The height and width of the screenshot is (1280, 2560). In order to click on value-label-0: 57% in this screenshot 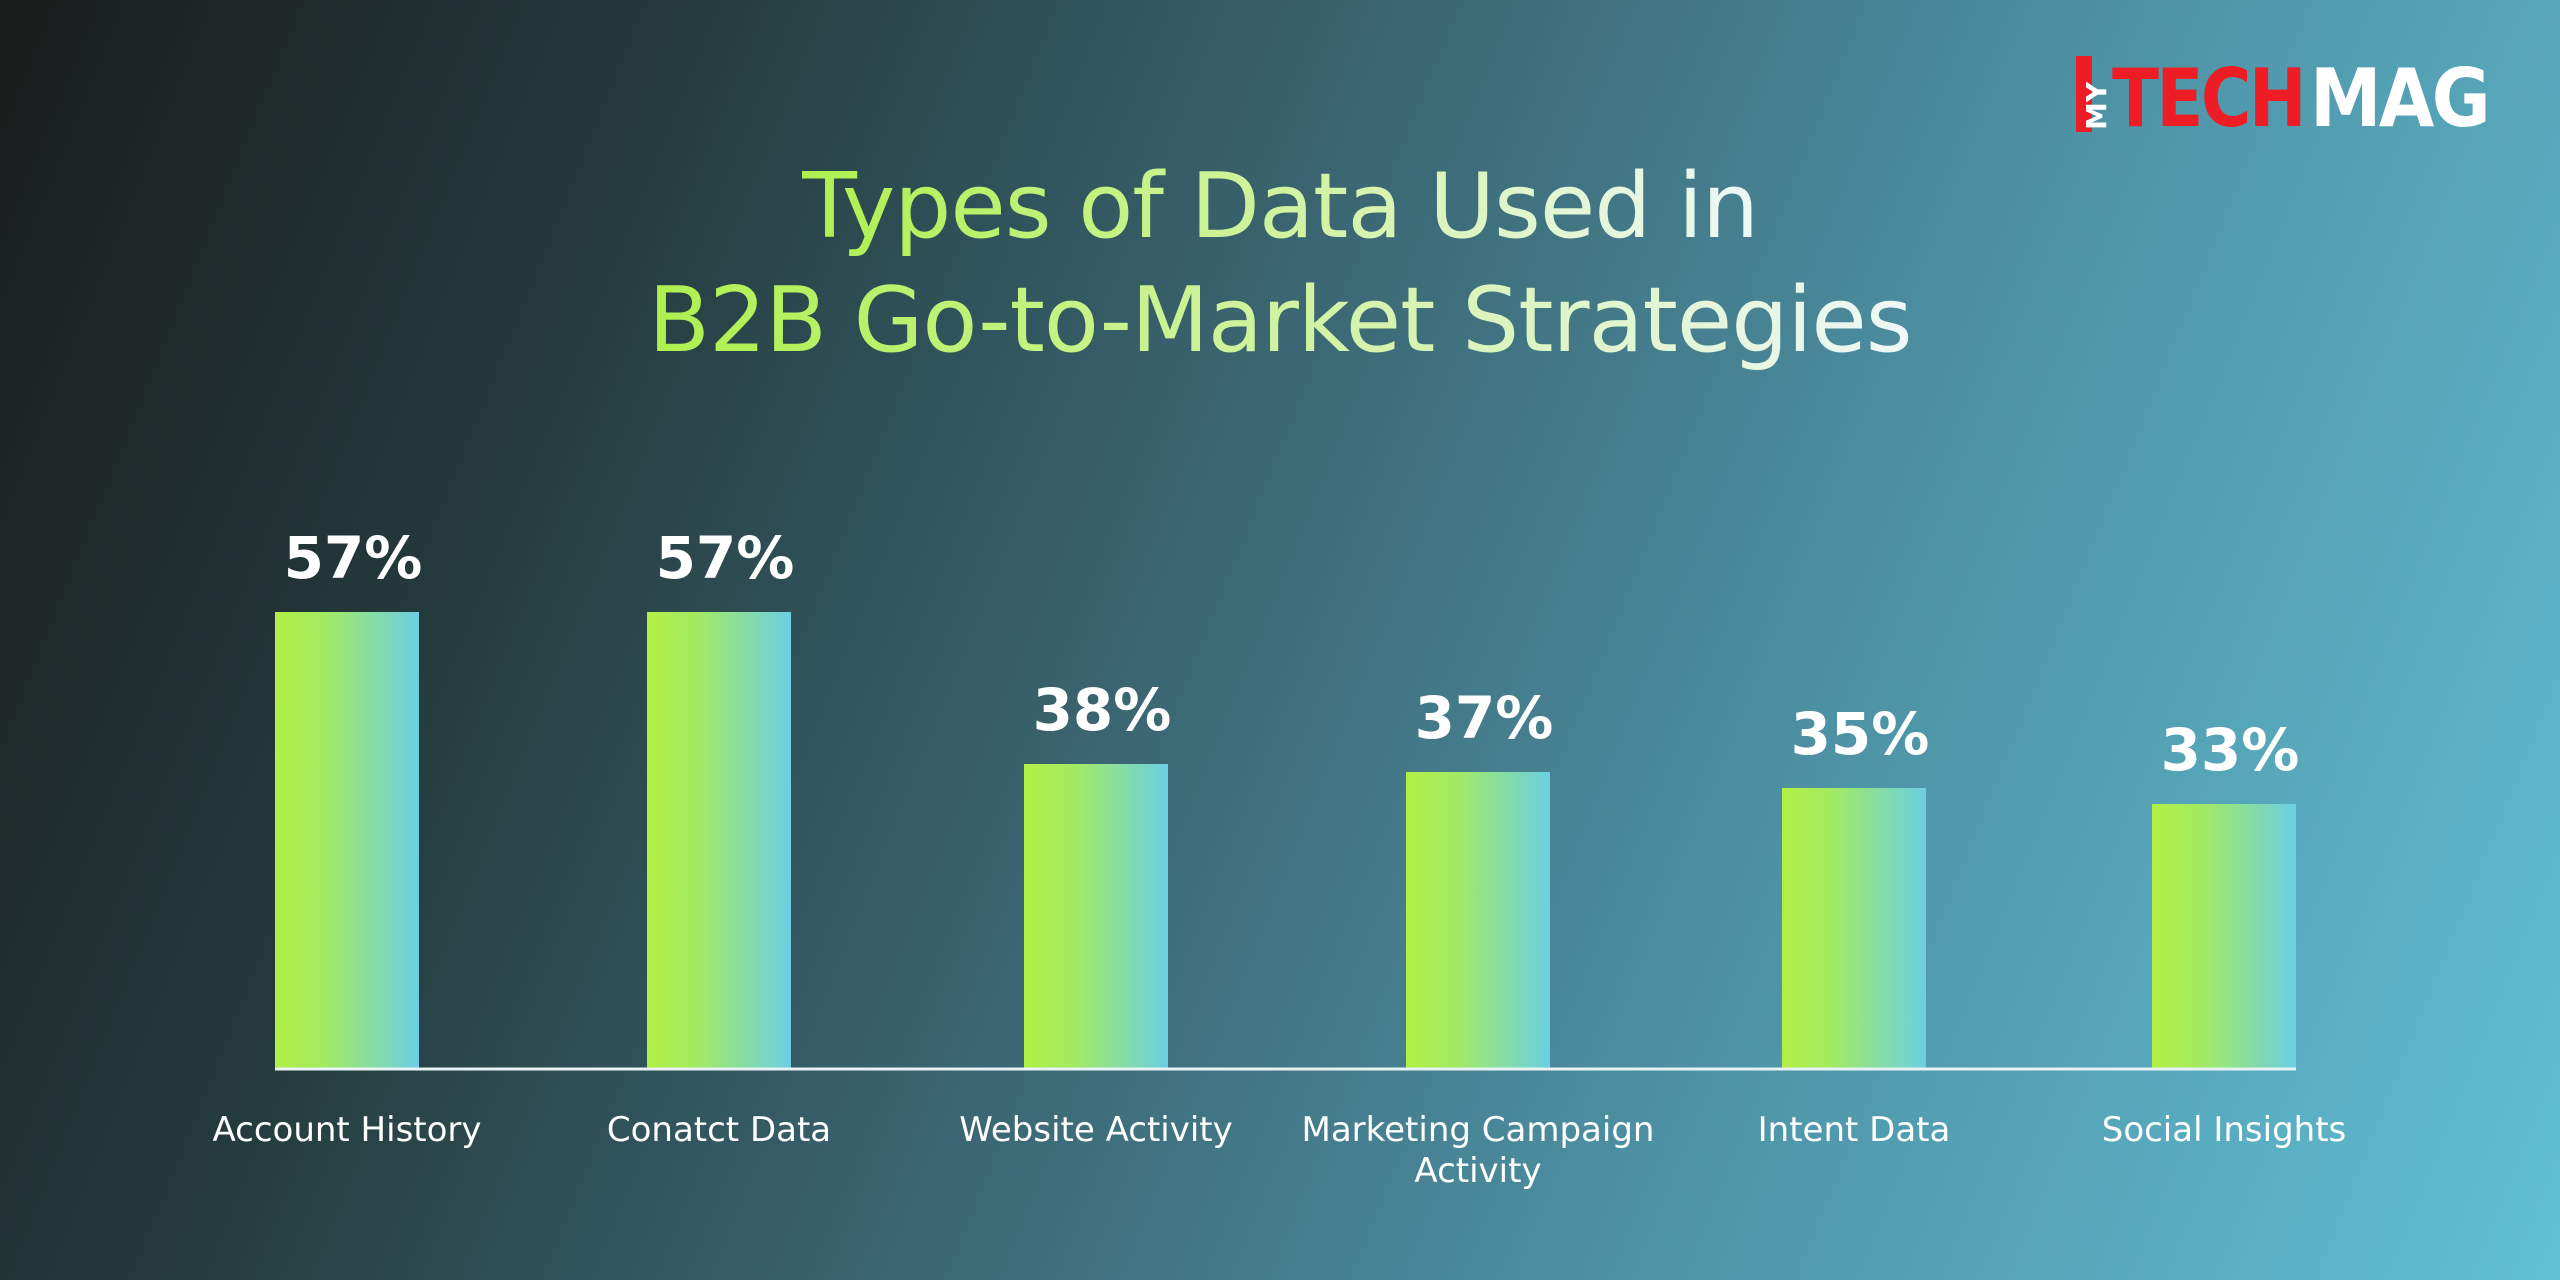, I will do `click(353, 558)`.